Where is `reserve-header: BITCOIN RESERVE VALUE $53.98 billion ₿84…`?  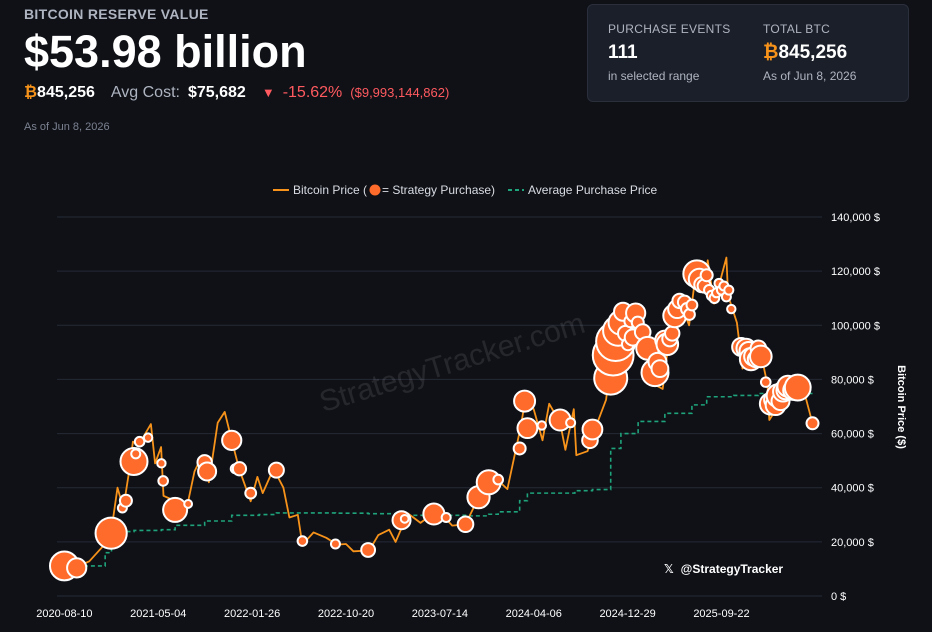 reserve-header: BITCOIN RESERVE VALUE $53.98 billion ₿84… is located at coordinates (236, 54).